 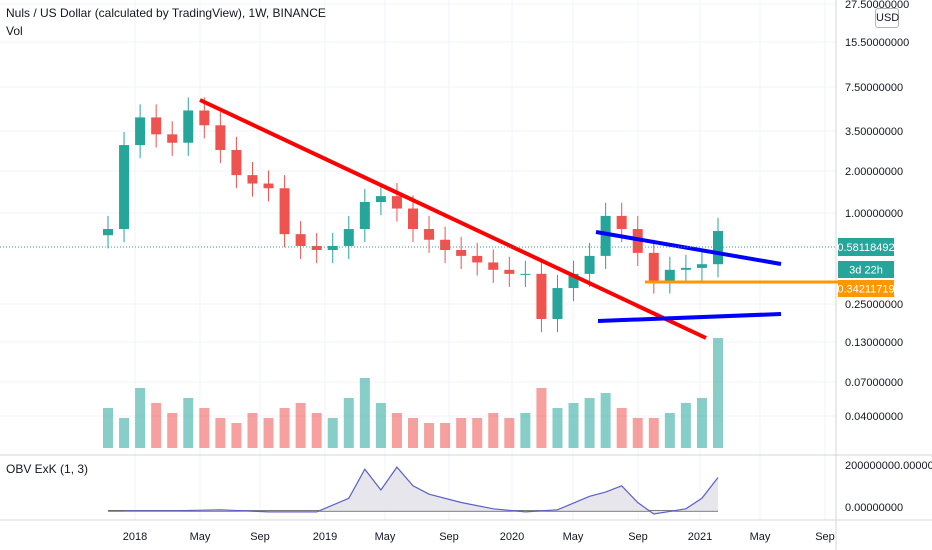 I want to click on price-tick-label: 1.00000000, so click(x=874, y=214).